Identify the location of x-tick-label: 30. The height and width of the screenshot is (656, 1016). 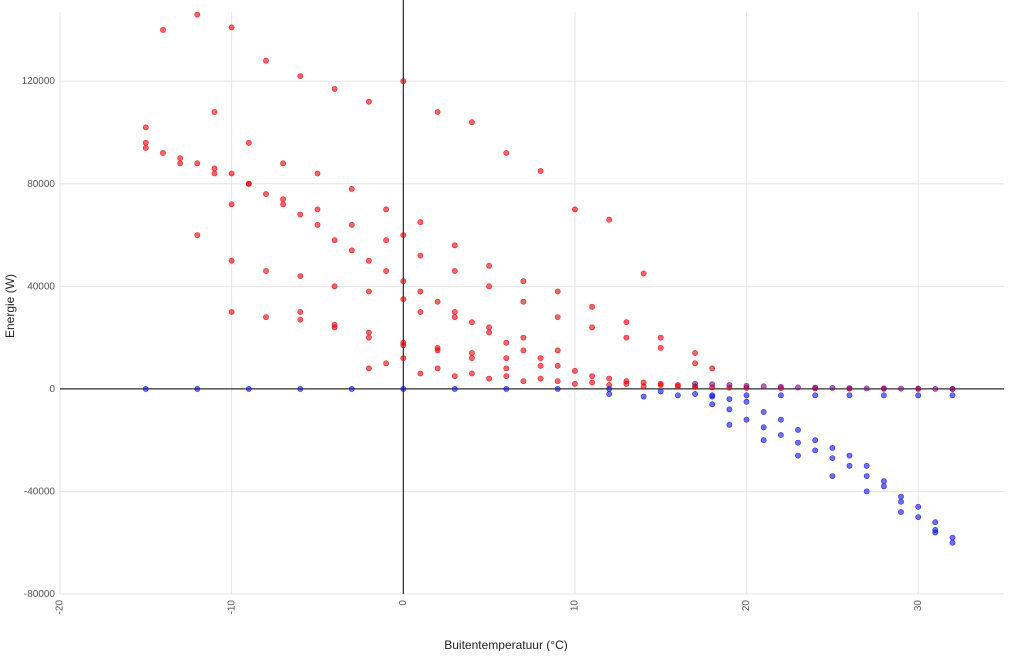
(918, 606).